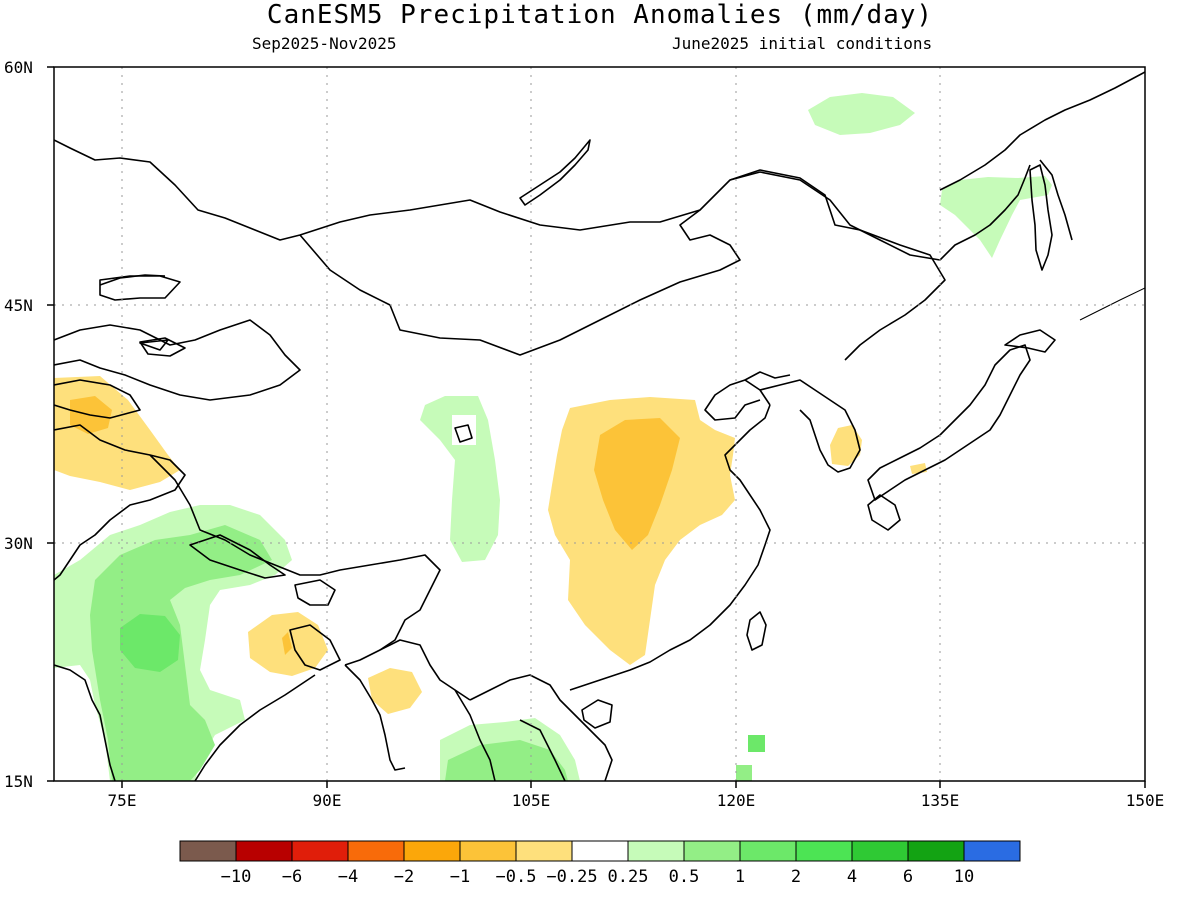 The width and height of the screenshot is (1200, 900). Describe the element at coordinates (918, 468) in the screenshot. I see `dry-anomaly-japan` at that location.